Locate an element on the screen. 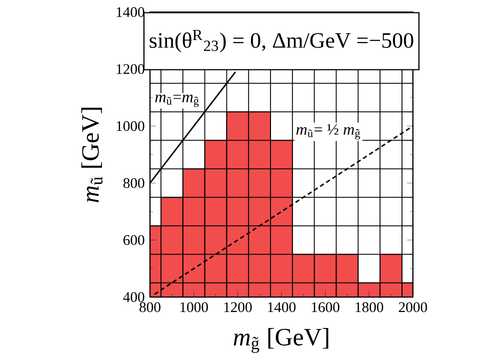  text: sin(θ$^{R}$$_{23}$) = 0, Δm/GeV =−500 is located at coordinates (282, 41).